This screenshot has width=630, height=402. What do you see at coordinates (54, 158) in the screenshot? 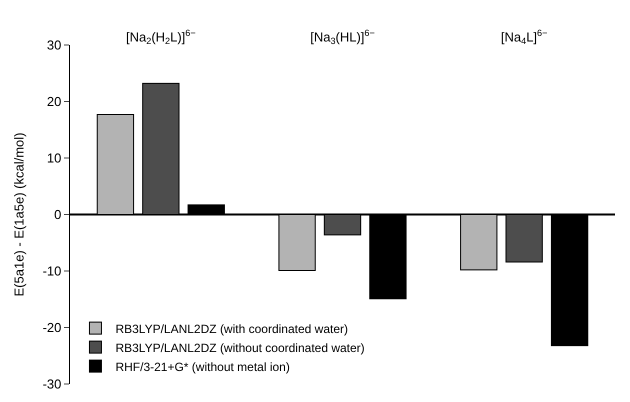
I see `y-tick-label: 10` at bounding box center [54, 158].